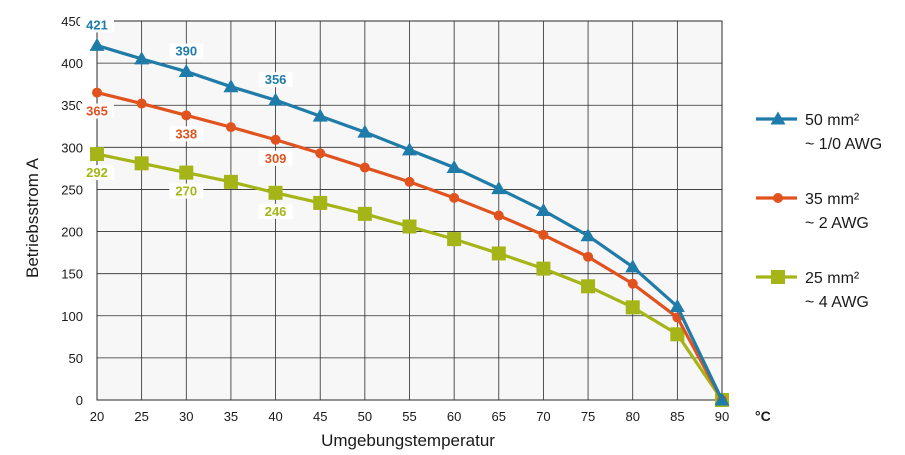 This screenshot has width=905, height=455. What do you see at coordinates (79, 400) in the screenshot?
I see `y-tick-label: 0` at bounding box center [79, 400].